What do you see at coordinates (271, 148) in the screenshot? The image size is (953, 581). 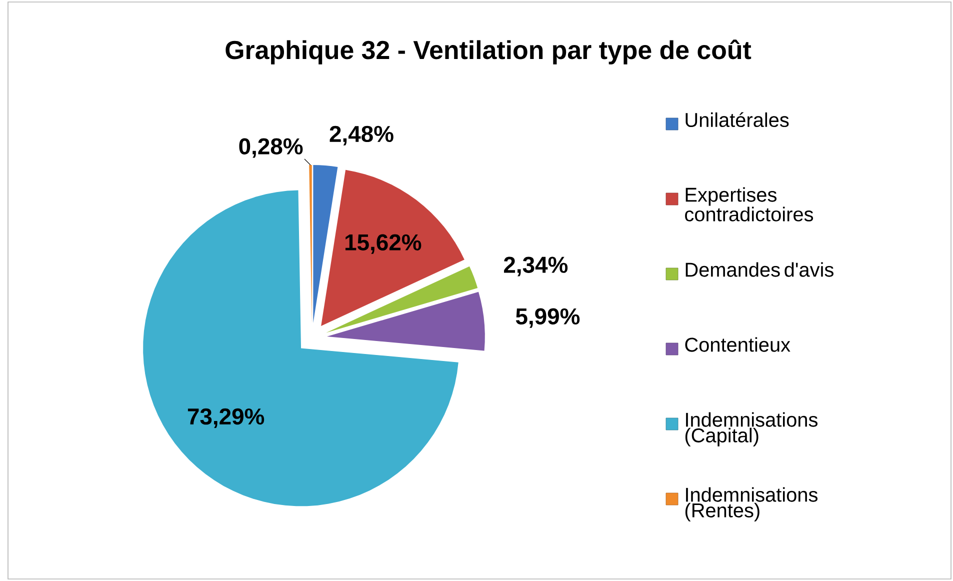 I see `data-label: 0,28%` at bounding box center [271, 148].